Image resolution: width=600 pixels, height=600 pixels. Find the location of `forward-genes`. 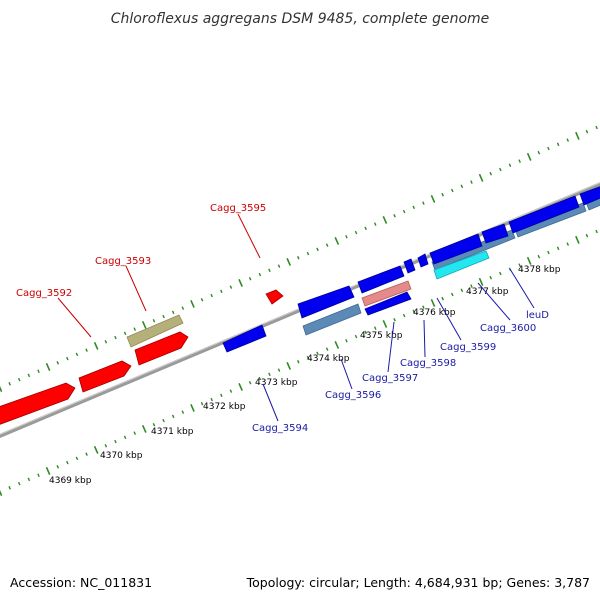

forward-genes is located at coordinates (142, 357).